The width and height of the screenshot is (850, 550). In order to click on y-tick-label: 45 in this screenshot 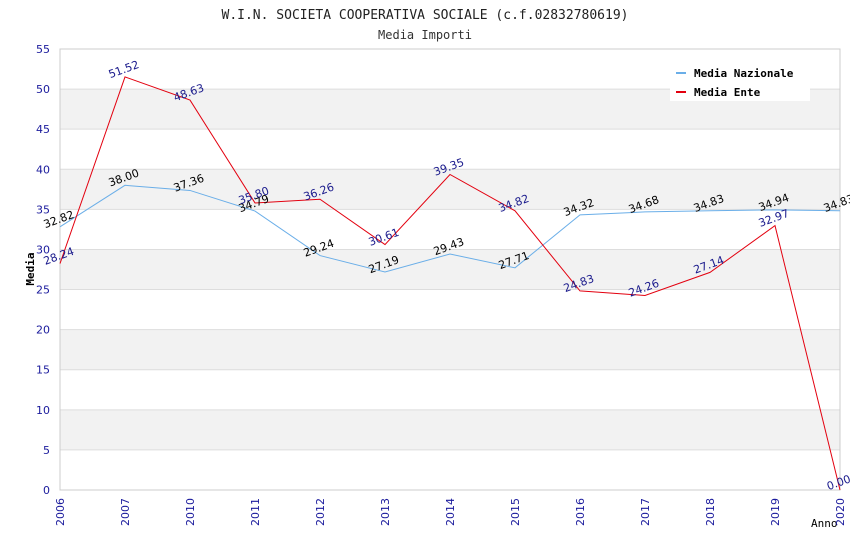, I will do `click(43, 129)`.